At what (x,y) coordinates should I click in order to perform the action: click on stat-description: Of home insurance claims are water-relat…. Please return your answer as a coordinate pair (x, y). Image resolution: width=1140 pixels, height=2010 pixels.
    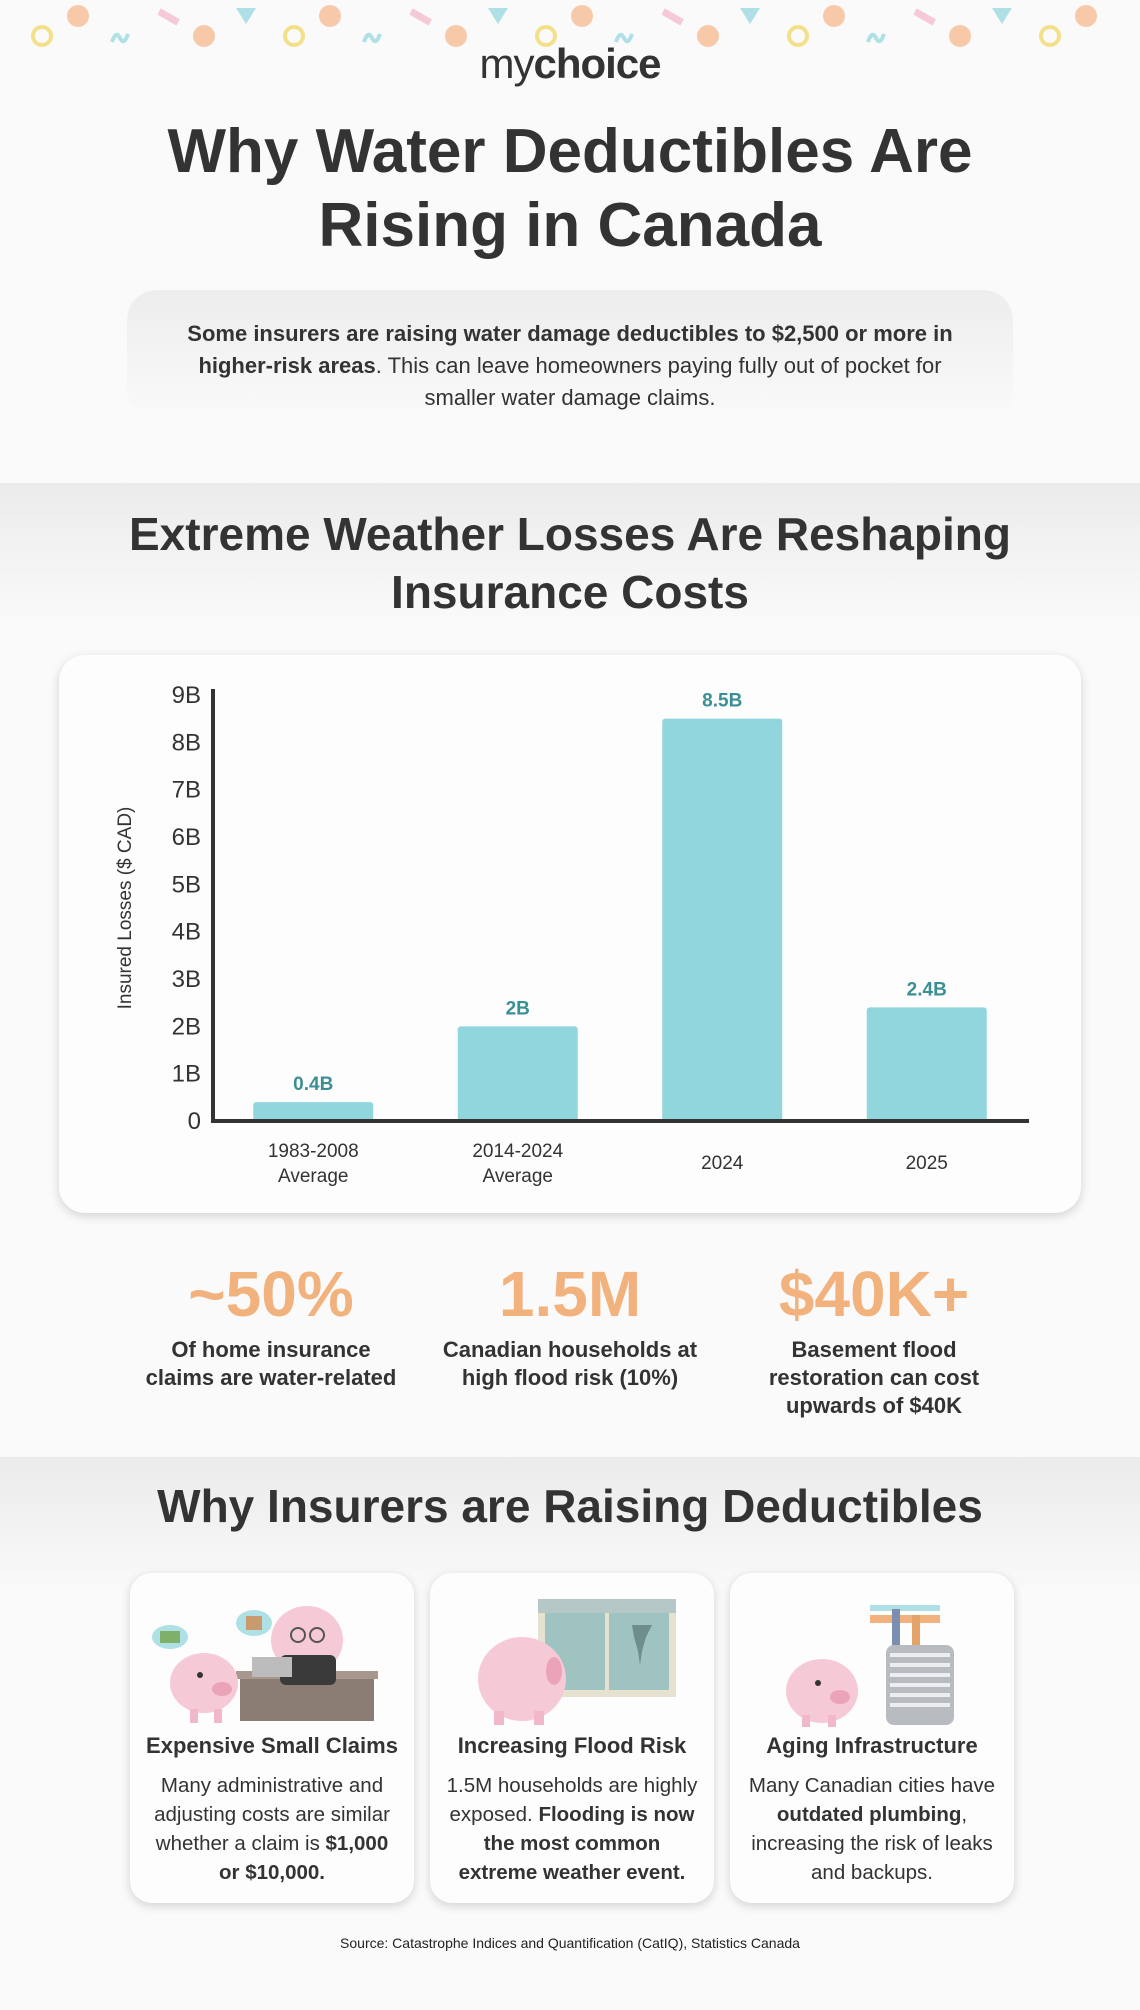
    Looking at the image, I should click on (271, 1363).